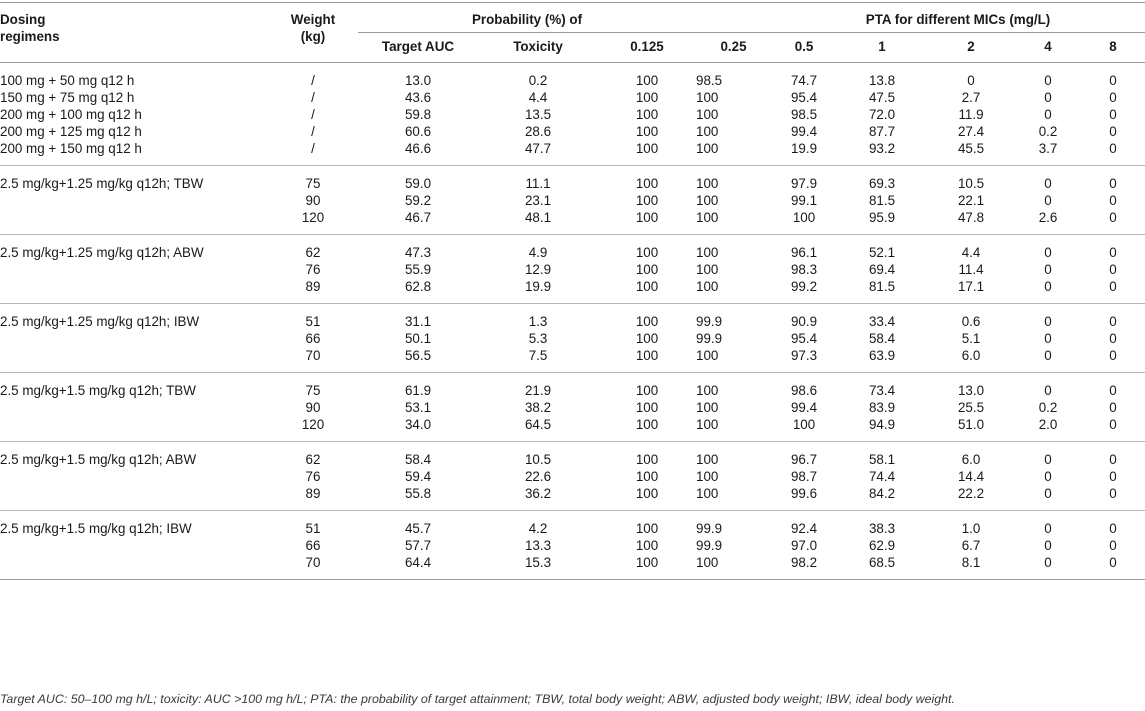  I want to click on col-toxicity: Toxicity, so click(538, 47).